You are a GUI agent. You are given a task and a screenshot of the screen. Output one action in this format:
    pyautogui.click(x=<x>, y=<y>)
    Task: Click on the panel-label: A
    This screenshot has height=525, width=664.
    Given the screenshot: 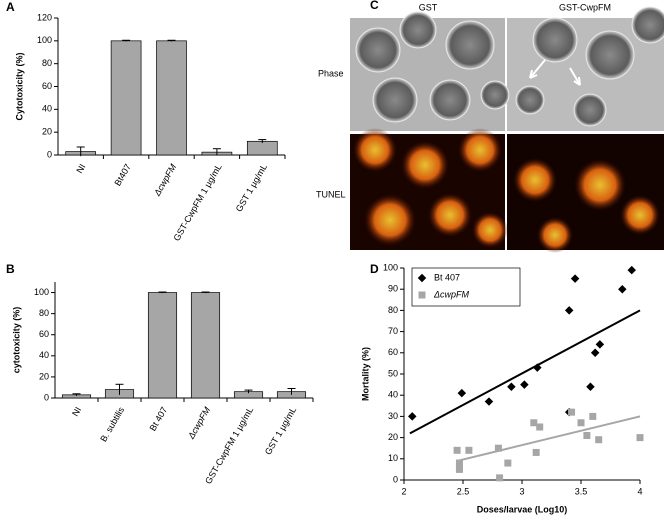 What is the action you would take?
    pyautogui.click(x=10, y=7)
    